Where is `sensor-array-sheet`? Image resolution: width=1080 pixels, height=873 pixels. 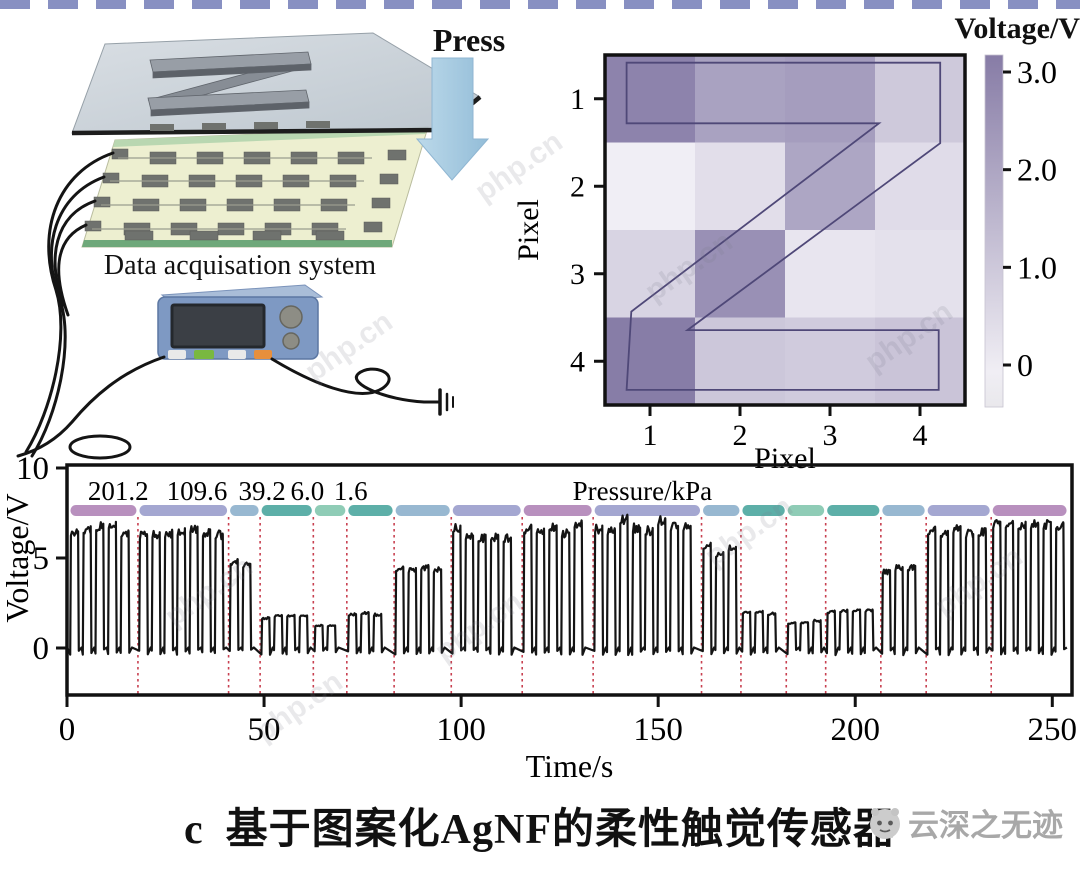 sensor-array-sheet is located at coordinates (255, 187).